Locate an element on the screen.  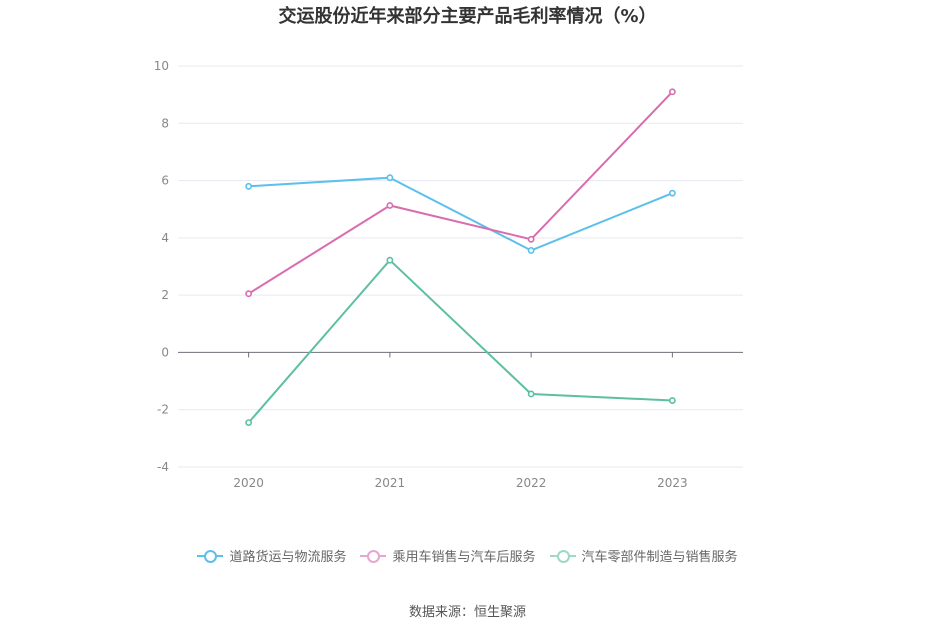
legend: 道路货运与物流服务 乘用车销售与汽车后服务 汽车零部件制造与销售服务 is located at coordinates (467, 555).